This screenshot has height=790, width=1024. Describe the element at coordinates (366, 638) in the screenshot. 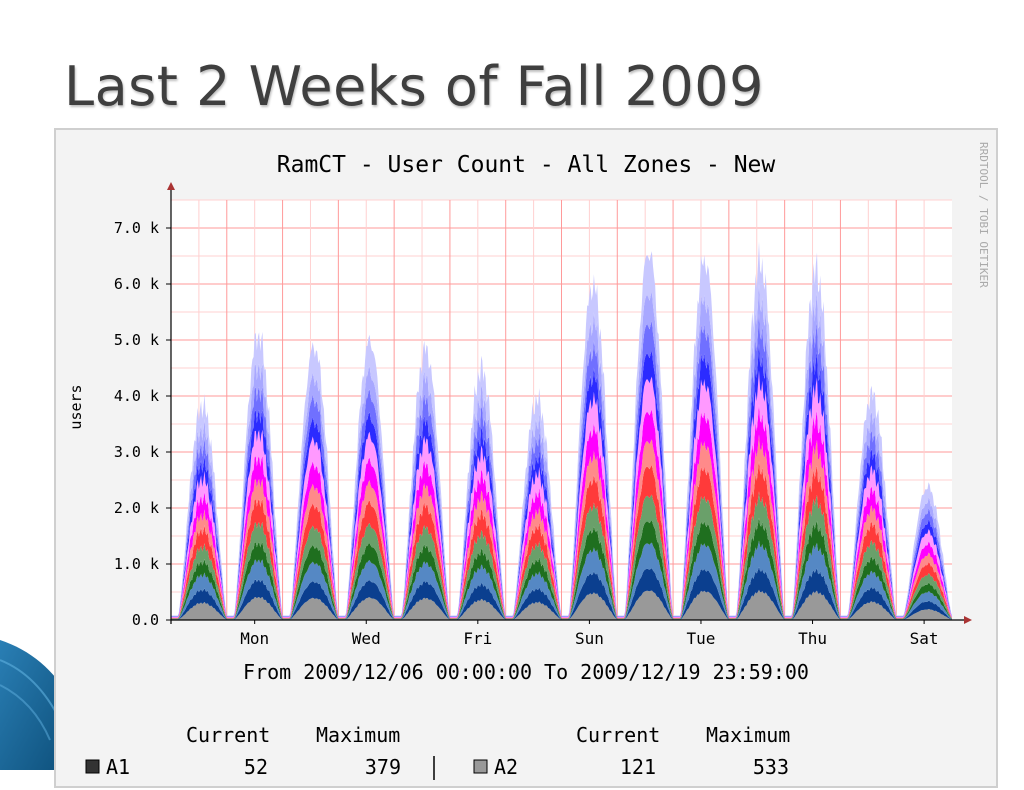

I see `x-tick-label: Wed` at that location.